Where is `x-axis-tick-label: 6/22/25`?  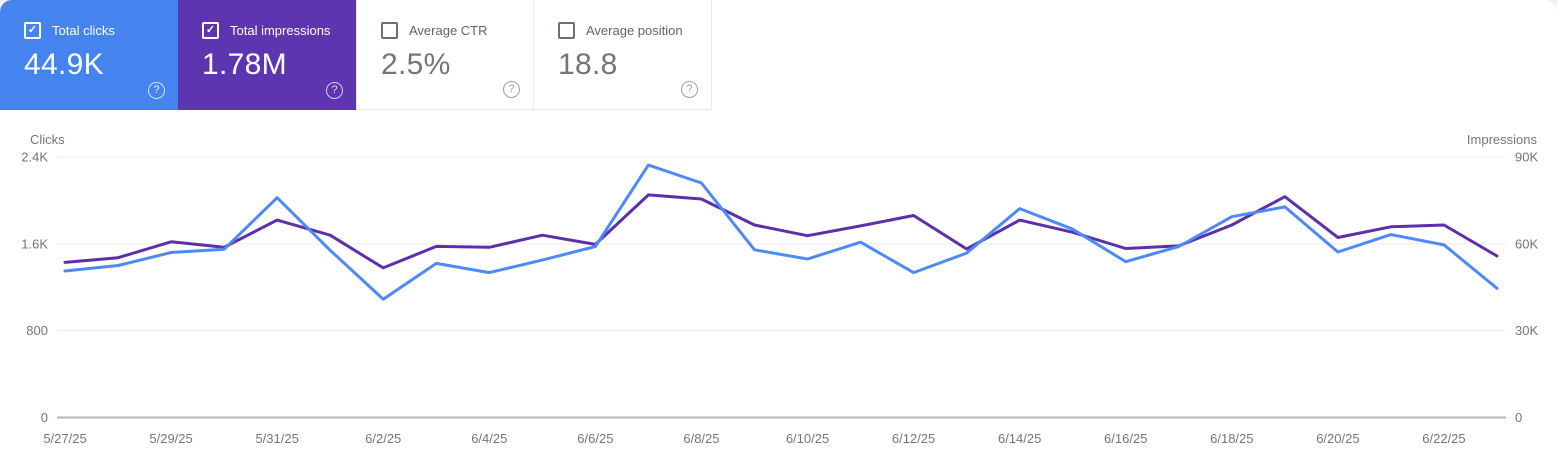 x-axis-tick-label: 6/22/25 is located at coordinates (1443, 438).